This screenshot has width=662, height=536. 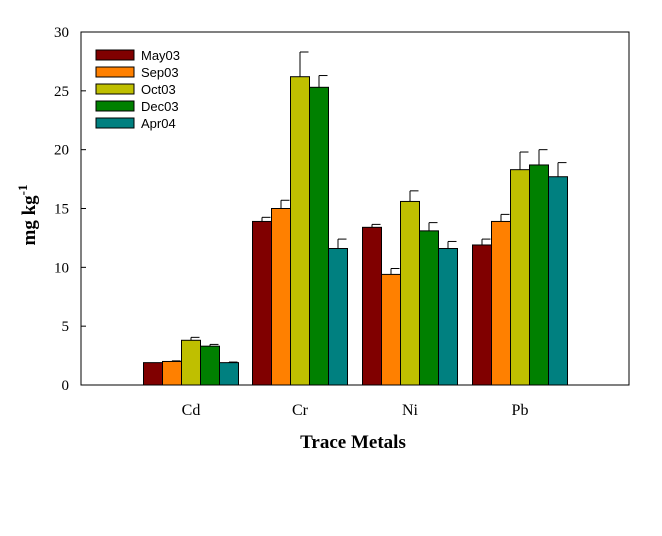 I want to click on legend-label: Sep03, so click(x=160, y=72).